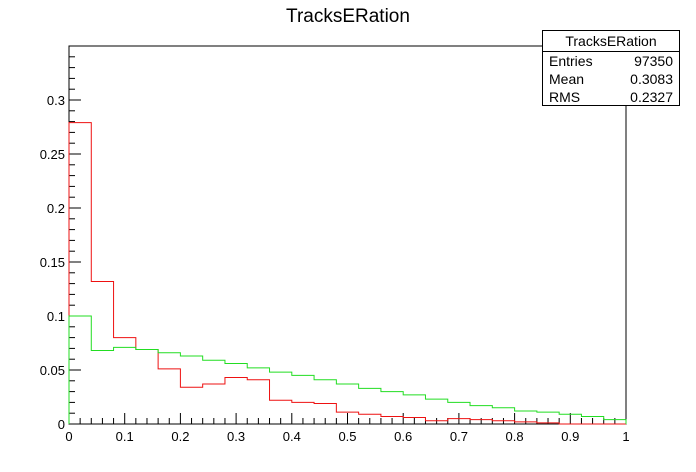  I want to click on stats-entries-label: Entries, so click(571, 61).